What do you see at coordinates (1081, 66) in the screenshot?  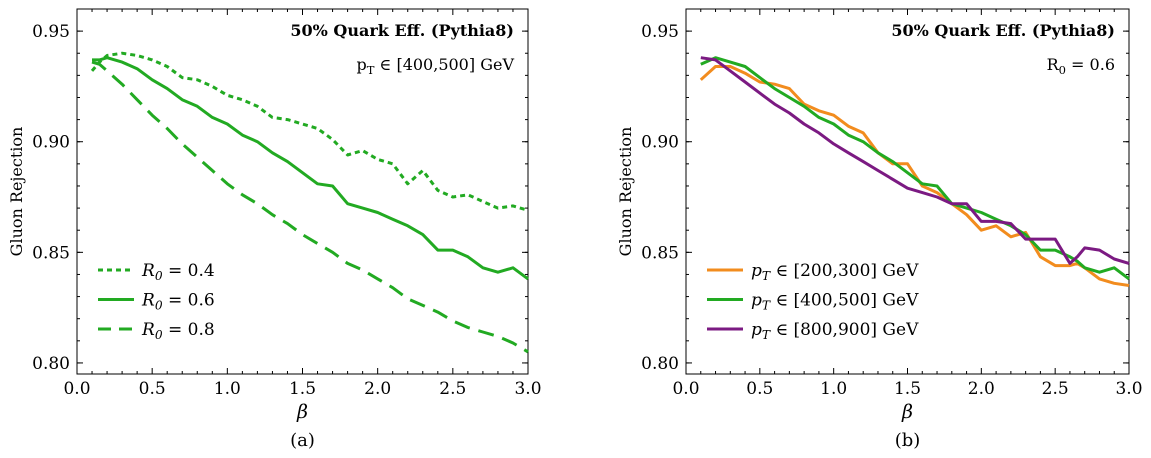 I see `chart-subtitle: R0 = 0.6` at bounding box center [1081, 66].